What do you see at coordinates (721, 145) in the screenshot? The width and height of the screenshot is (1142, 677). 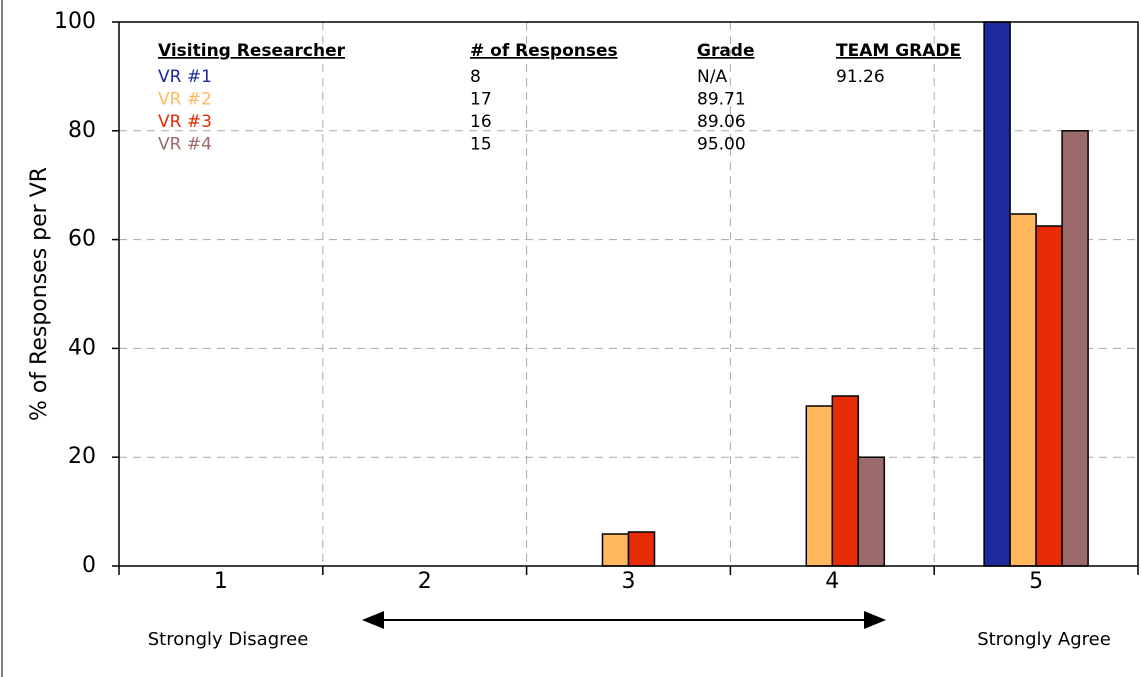 I see `legend-grade: 95.00` at bounding box center [721, 145].